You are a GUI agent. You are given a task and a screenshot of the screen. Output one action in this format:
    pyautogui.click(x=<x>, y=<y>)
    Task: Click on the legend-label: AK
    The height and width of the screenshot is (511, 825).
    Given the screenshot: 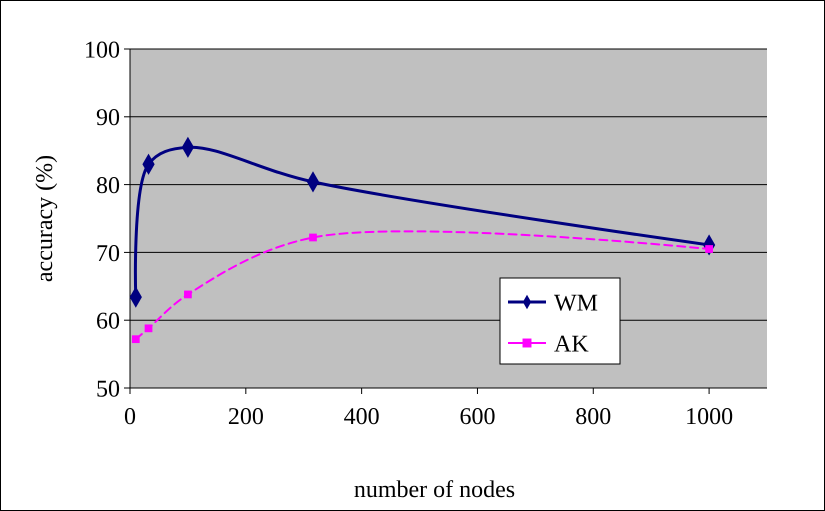 What is the action you would take?
    pyautogui.click(x=572, y=344)
    